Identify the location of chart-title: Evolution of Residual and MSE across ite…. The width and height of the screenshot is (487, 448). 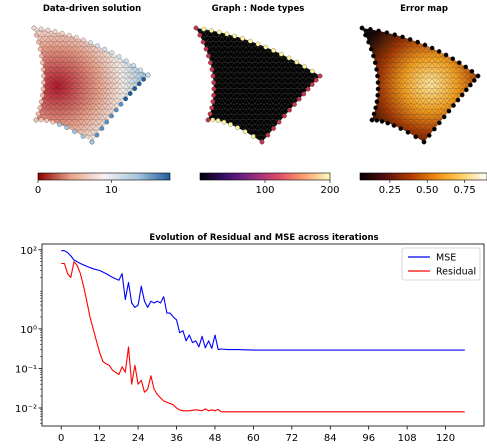
(263, 238).